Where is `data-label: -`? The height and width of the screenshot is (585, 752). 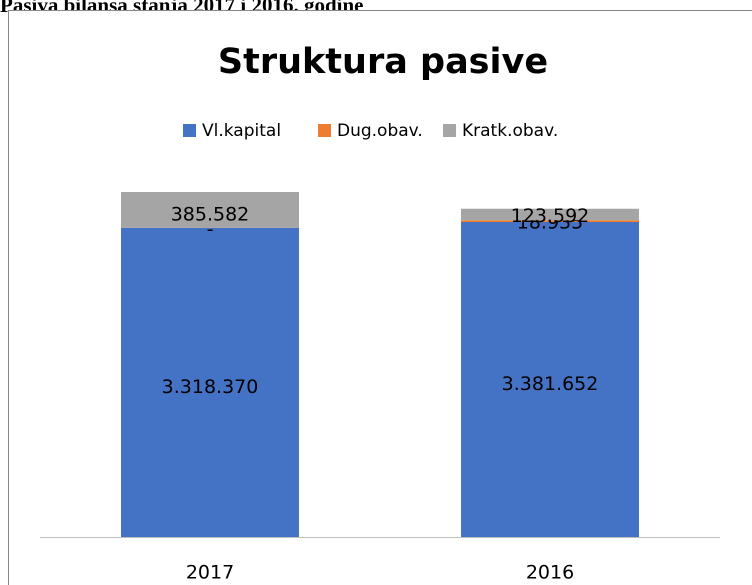
data-label: - is located at coordinates (210, 229).